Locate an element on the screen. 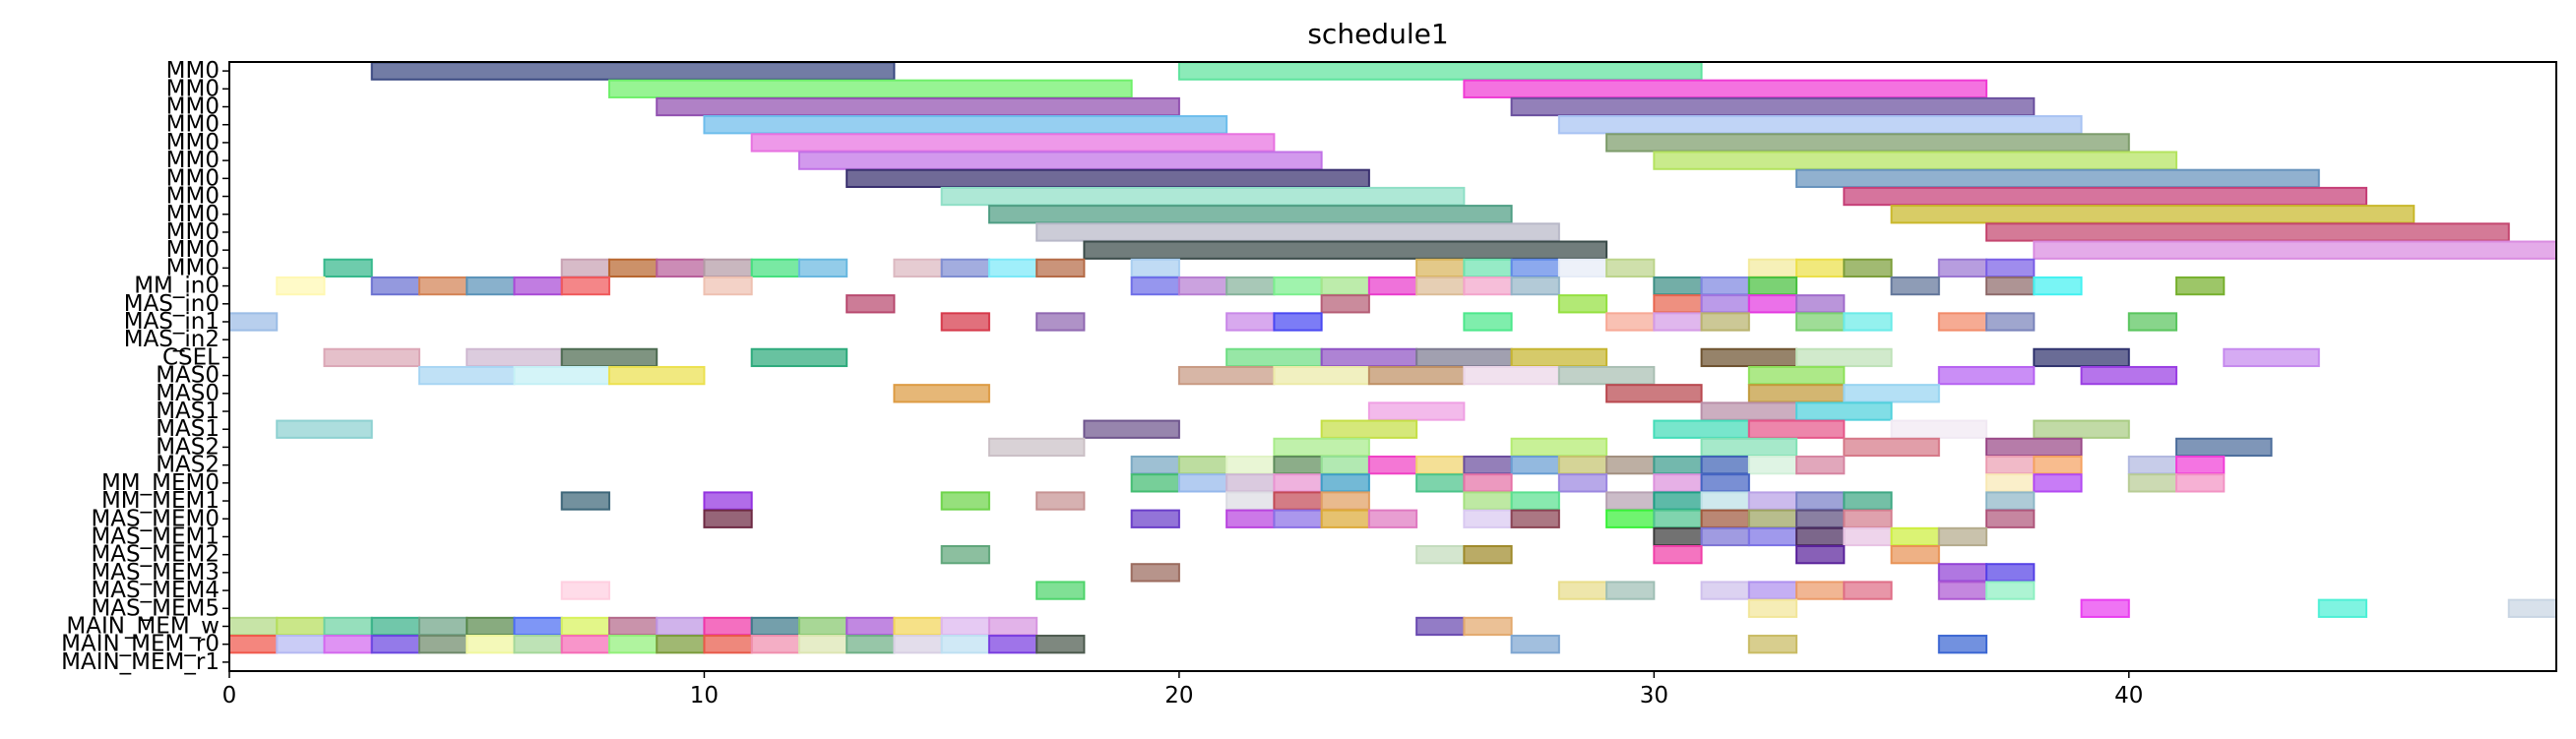  y-tick-label: MAS_MEM1 is located at coordinates (155, 536).